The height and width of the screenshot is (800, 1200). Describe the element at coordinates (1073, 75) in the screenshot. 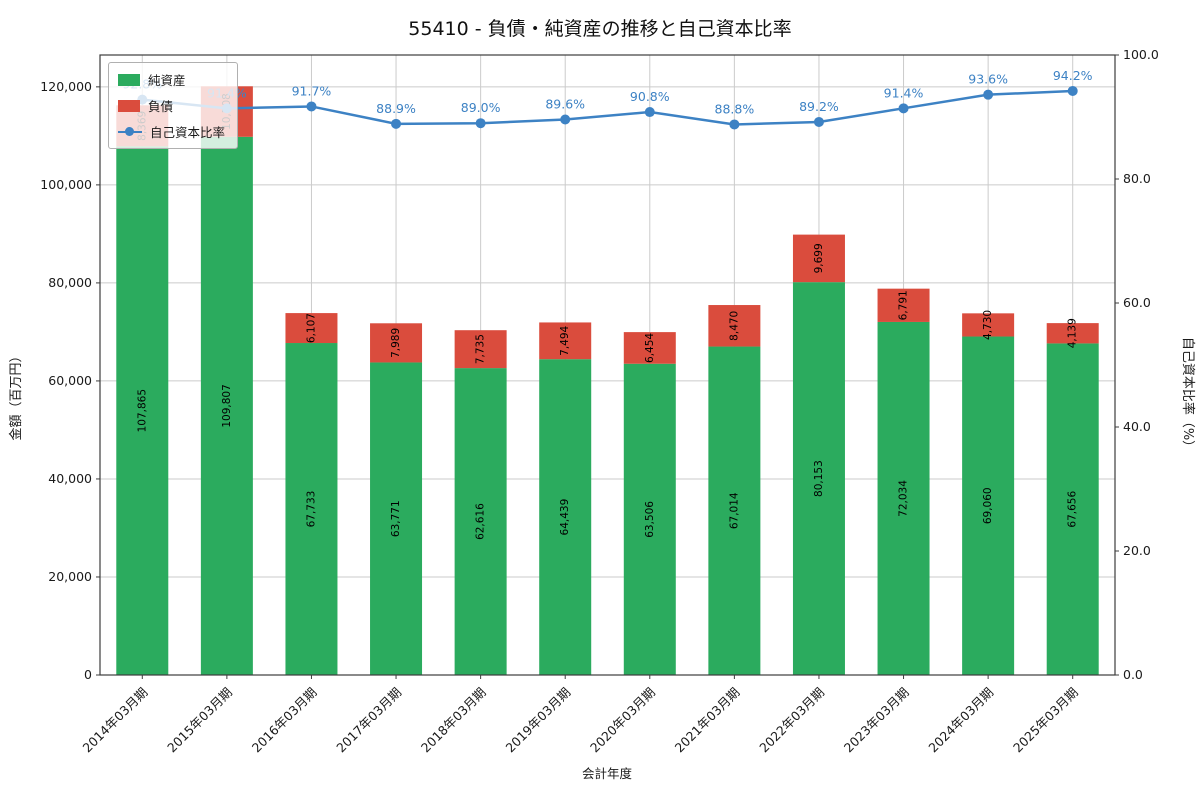

I see `ratio-label: 94.2%` at that location.